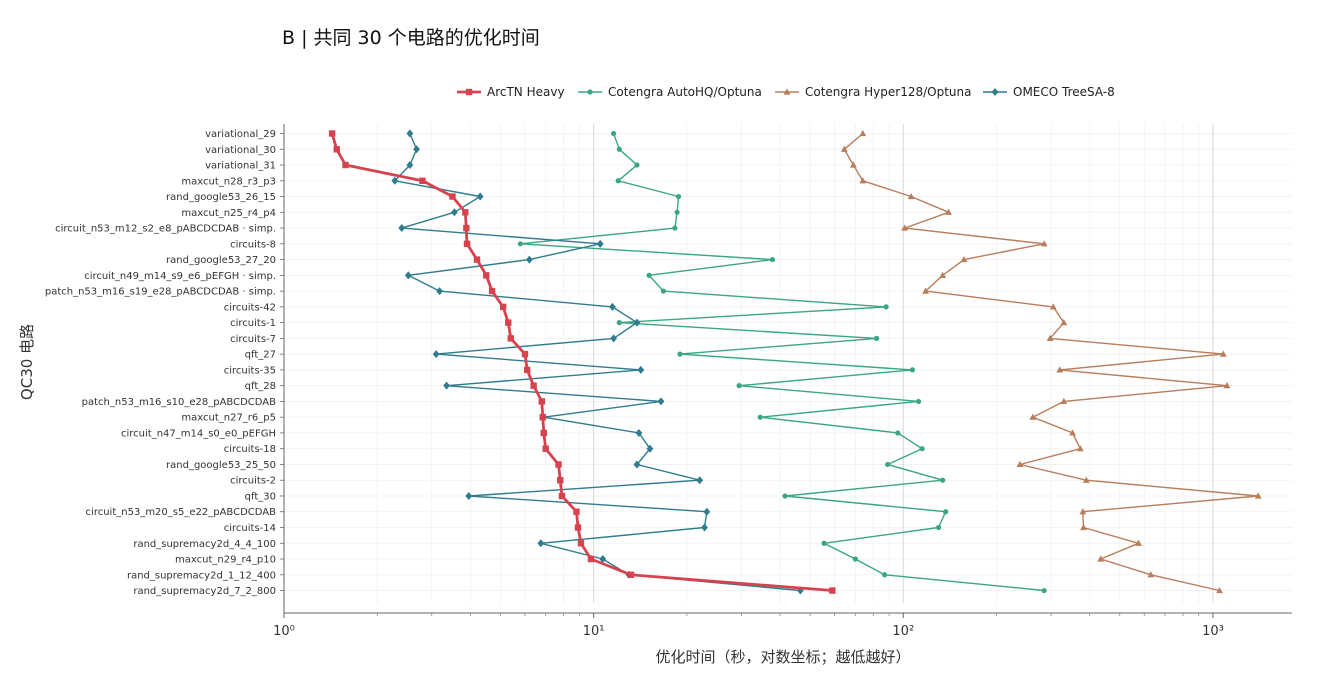 The width and height of the screenshot is (1330, 675). What do you see at coordinates (888, 92) in the screenshot?
I see `legend-label: Cotengra Hyper128/Optuna` at bounding box center [888, 92].